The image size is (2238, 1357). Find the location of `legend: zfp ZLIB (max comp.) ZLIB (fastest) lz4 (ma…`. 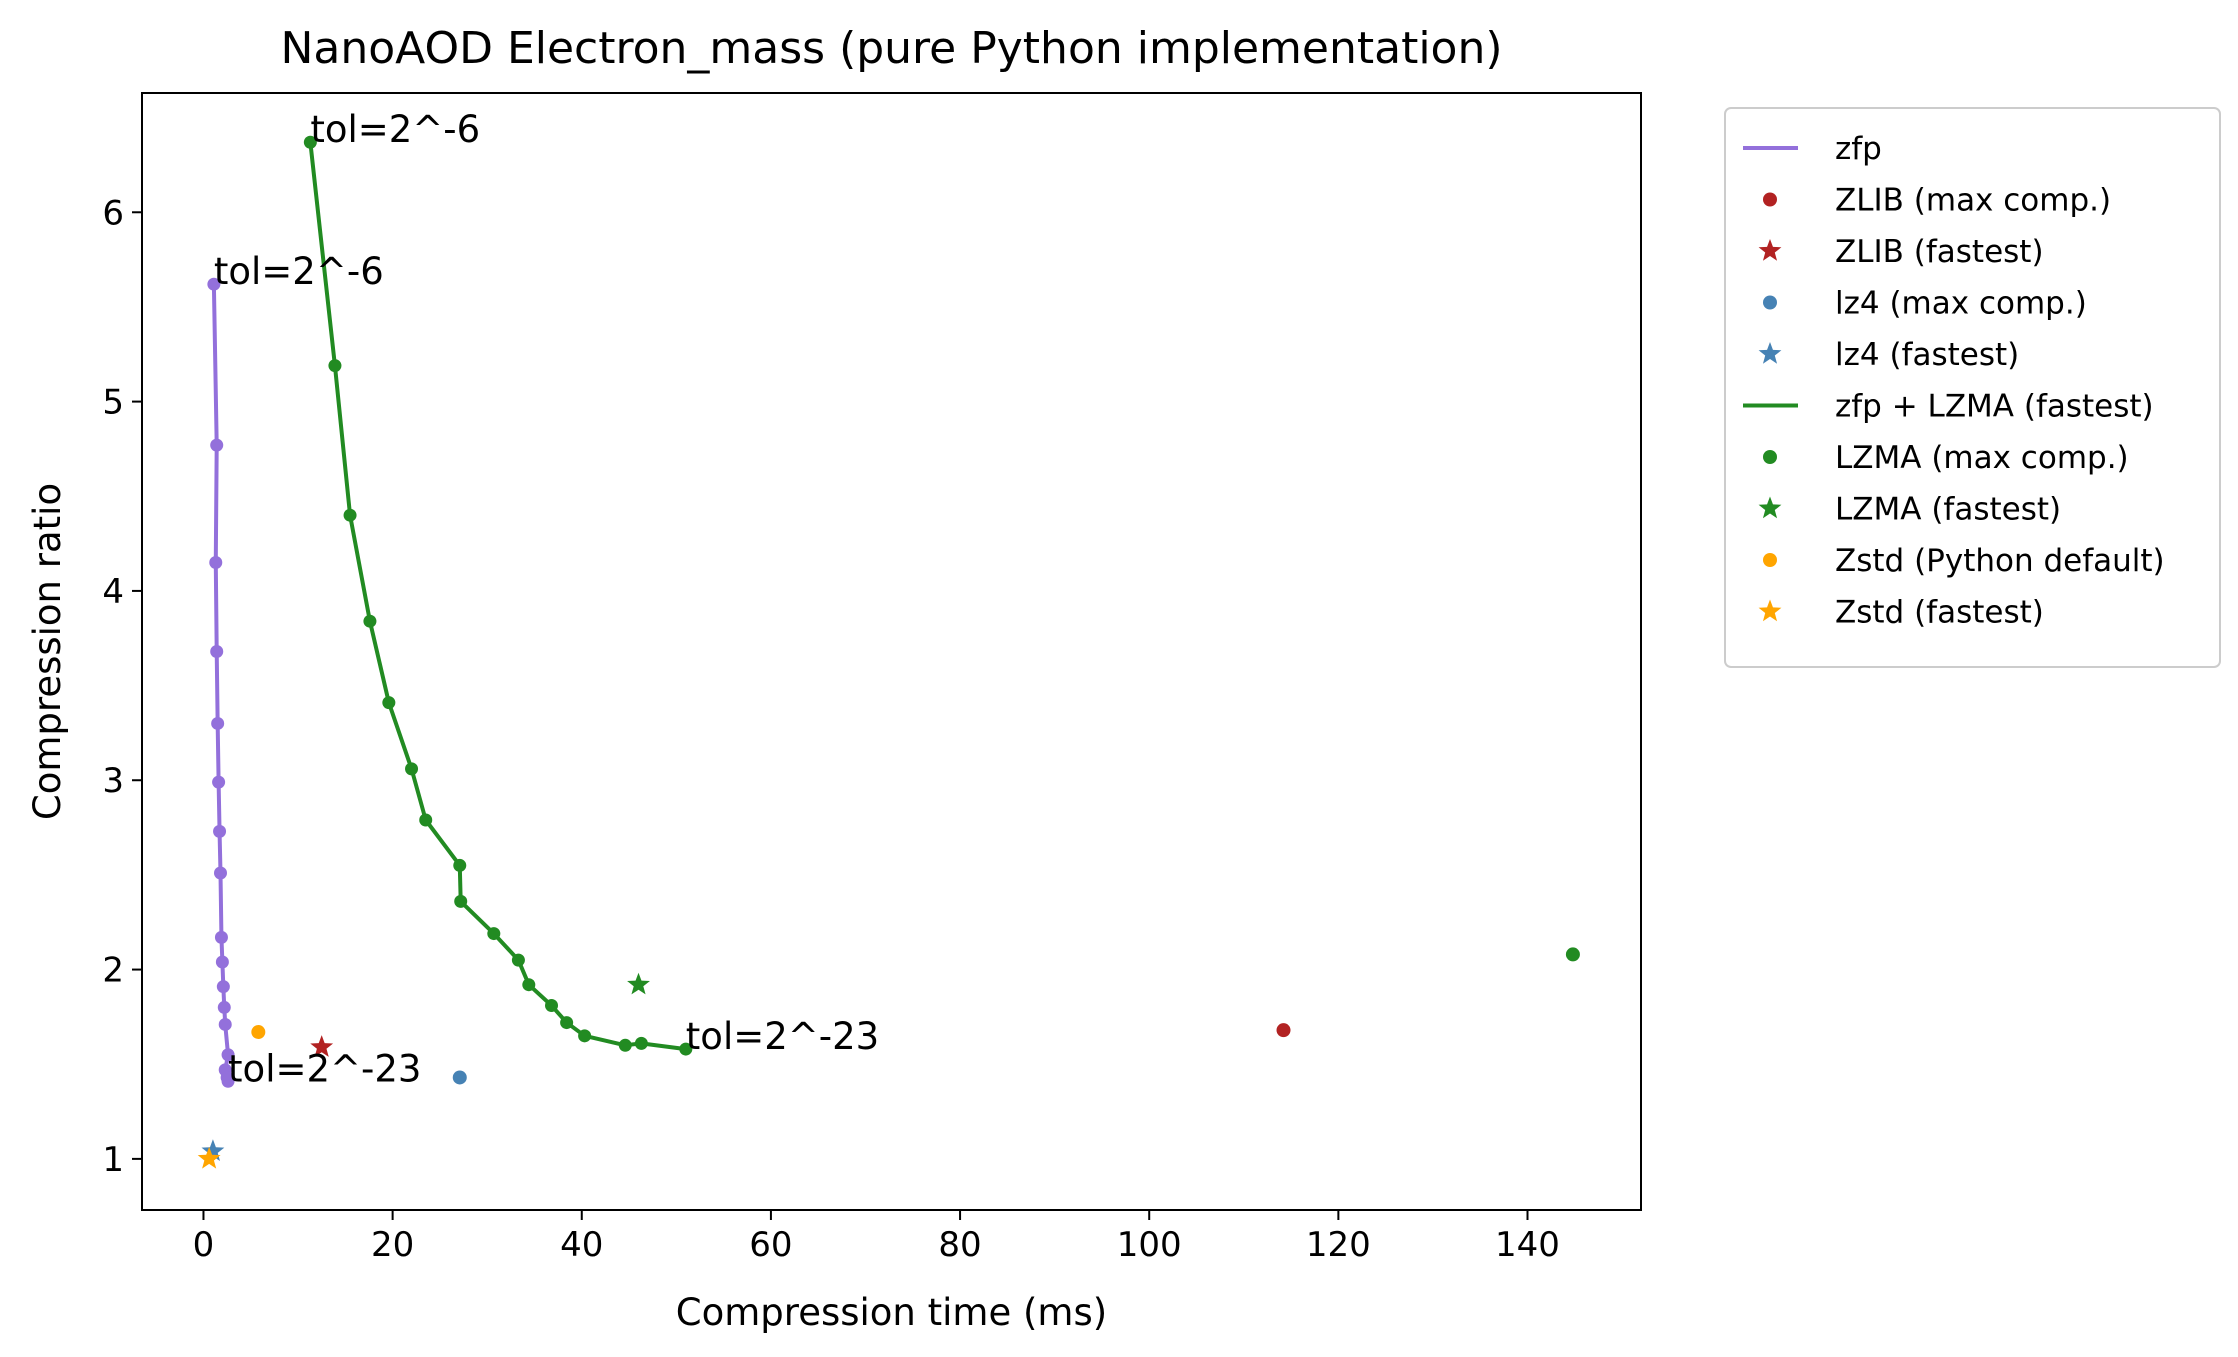

legend: zfp ZLIB (max comp.) ZLIB (fastest) lz4 (ma… is located at coordinates (1972, 387).